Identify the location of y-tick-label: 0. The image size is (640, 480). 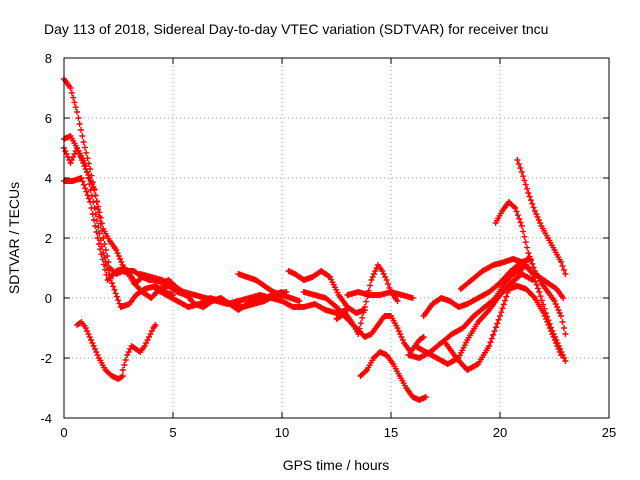
(48, 298).